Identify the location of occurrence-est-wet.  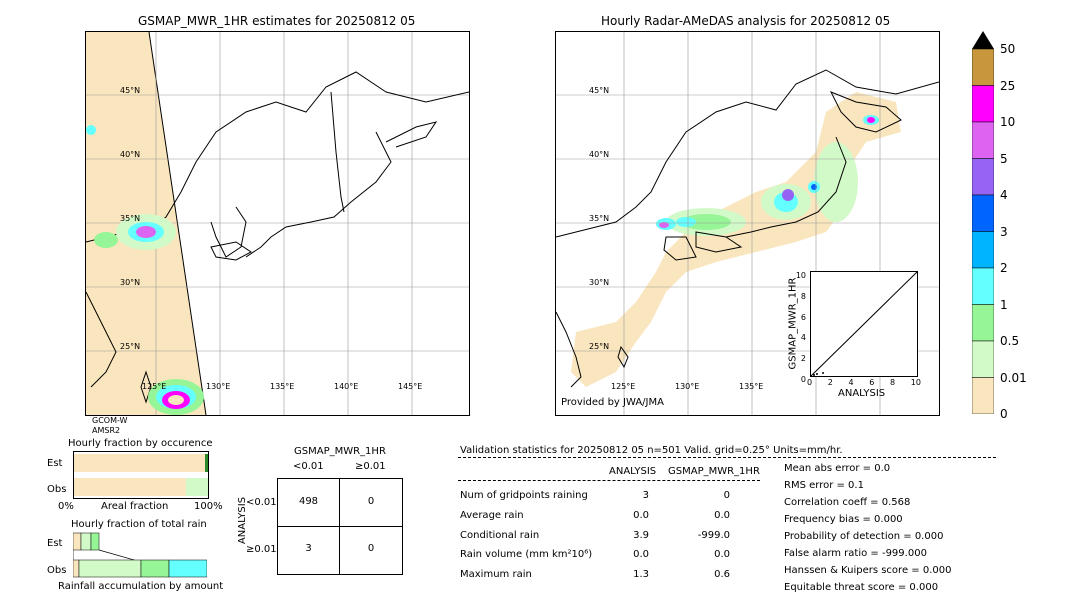
(206, 463).